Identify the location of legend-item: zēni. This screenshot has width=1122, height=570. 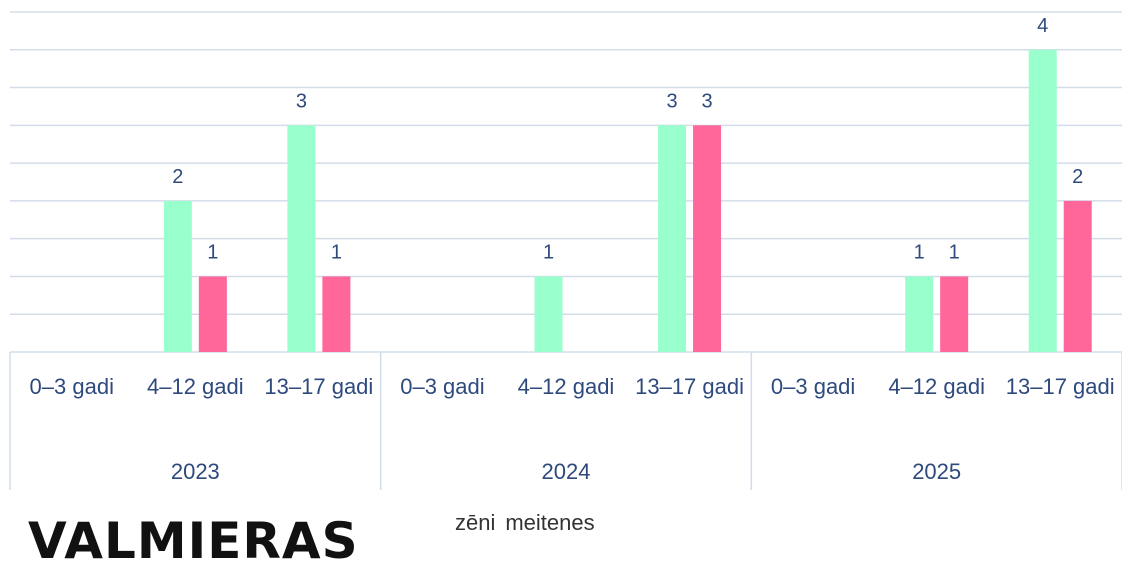
(475, 523).